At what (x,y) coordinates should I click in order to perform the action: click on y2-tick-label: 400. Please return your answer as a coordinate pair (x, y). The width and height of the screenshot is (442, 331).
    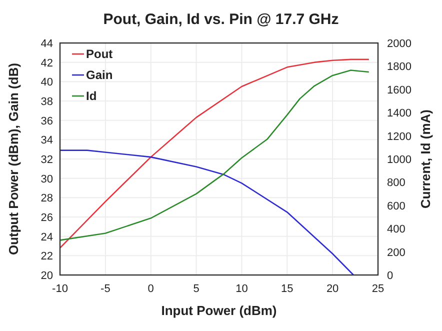
    Looking at the image, I should click on (396, 230).